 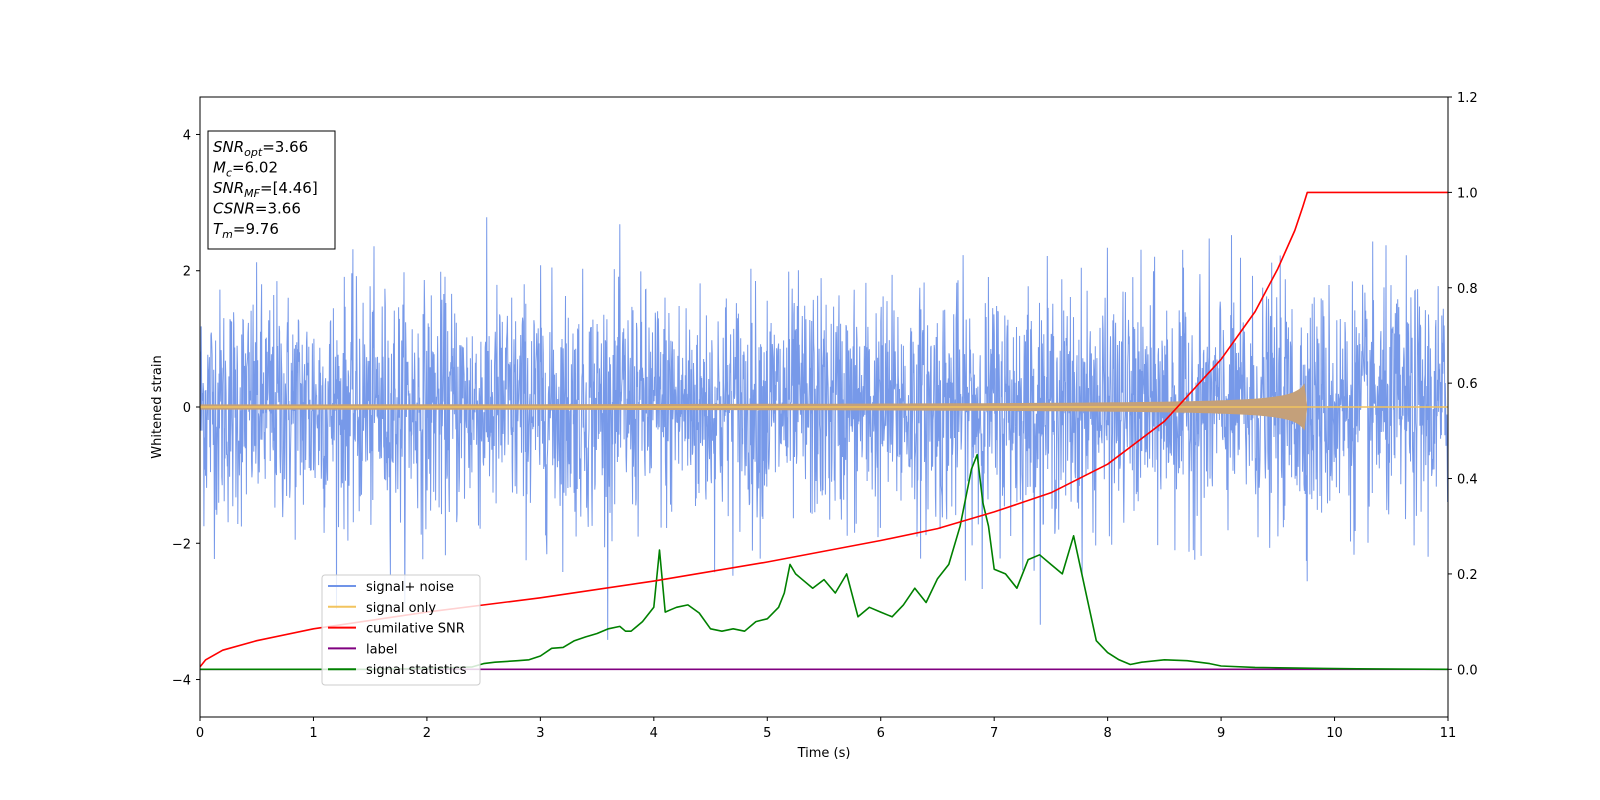 I want to click on y-axis-right: 1.2 1.0 0.8 0.6 0.4 0.2 0.0, so click(x=1463, y=384).